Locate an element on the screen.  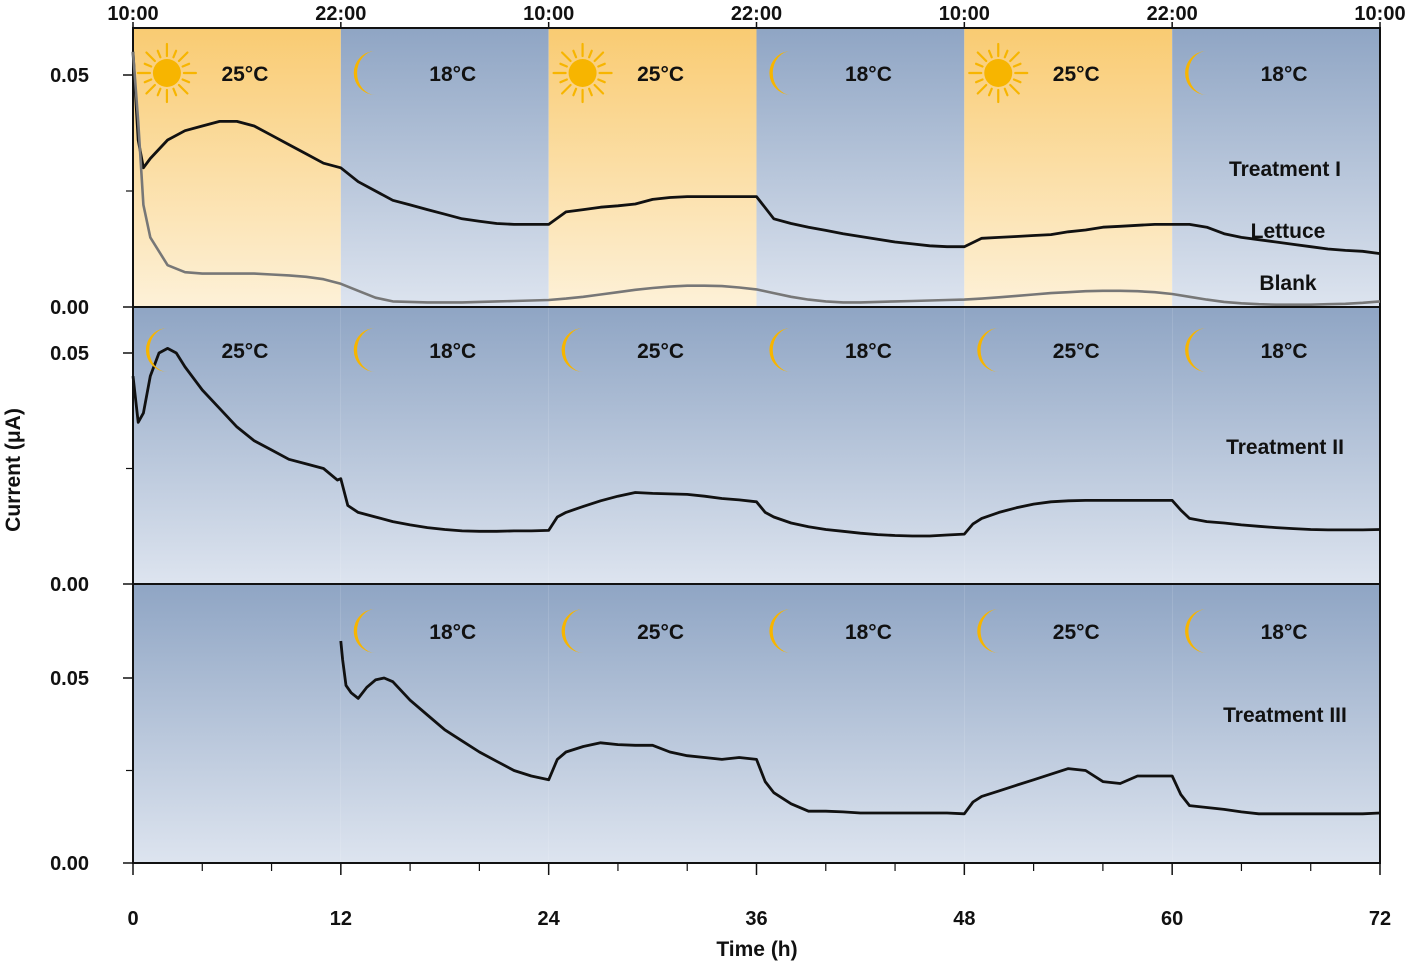
x-tick-label: 48 is located at coordinates (964, 919).